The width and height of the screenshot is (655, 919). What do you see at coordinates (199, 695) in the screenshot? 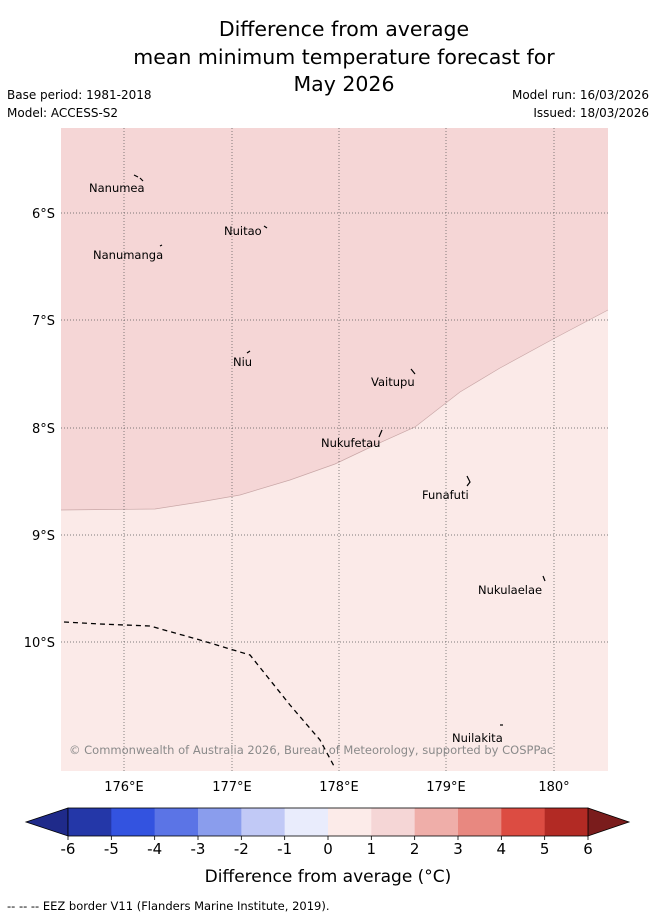
I see `eez-border-line` at bounding box center [199, 695].